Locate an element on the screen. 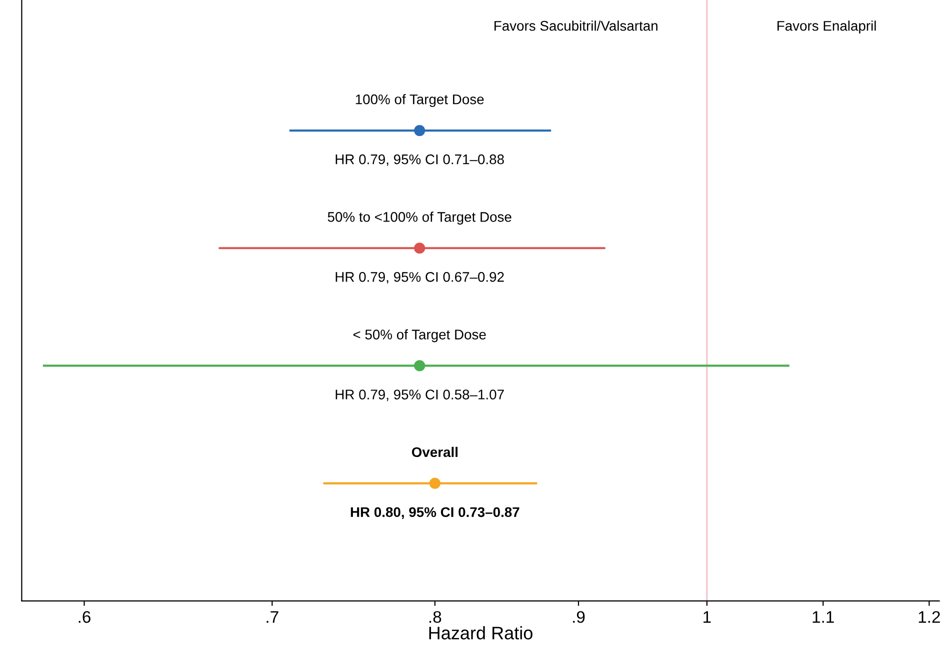 The image size is (944, 664). x-tick-label: 1 is located at coordinates (707, 617).